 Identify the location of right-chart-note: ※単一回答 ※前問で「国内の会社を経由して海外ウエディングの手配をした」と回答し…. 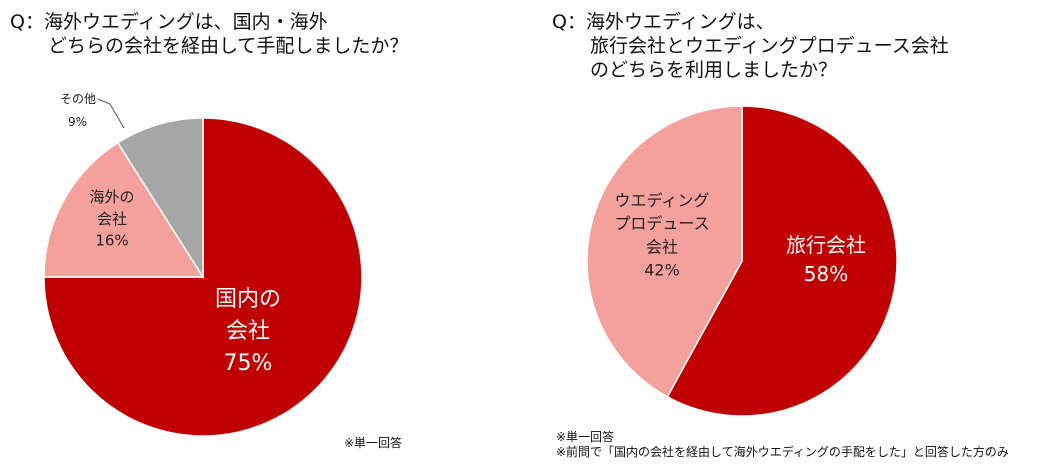
(782, 444).